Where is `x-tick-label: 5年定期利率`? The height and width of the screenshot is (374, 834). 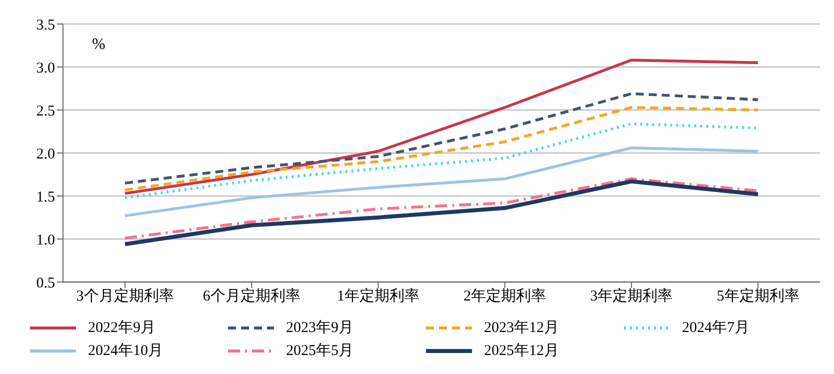 x-tick-label: 5年定期利率 is located at coordinates (758, 296).